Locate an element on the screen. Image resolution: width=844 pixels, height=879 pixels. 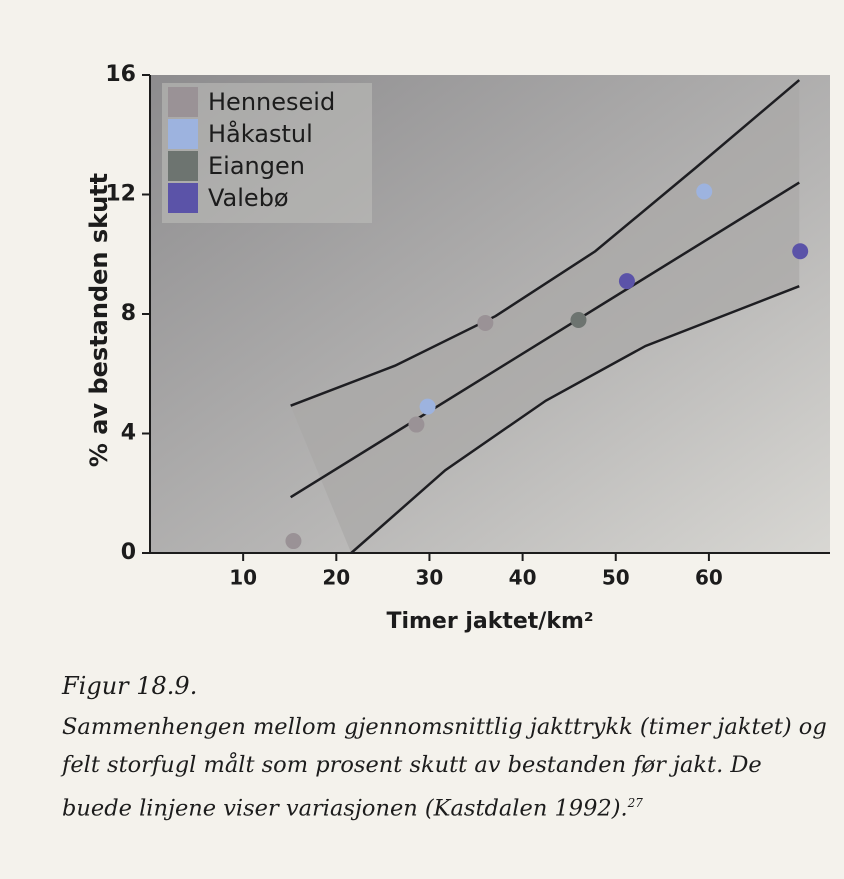
y-tick-label: 16 is located at coordinates (120, 74).